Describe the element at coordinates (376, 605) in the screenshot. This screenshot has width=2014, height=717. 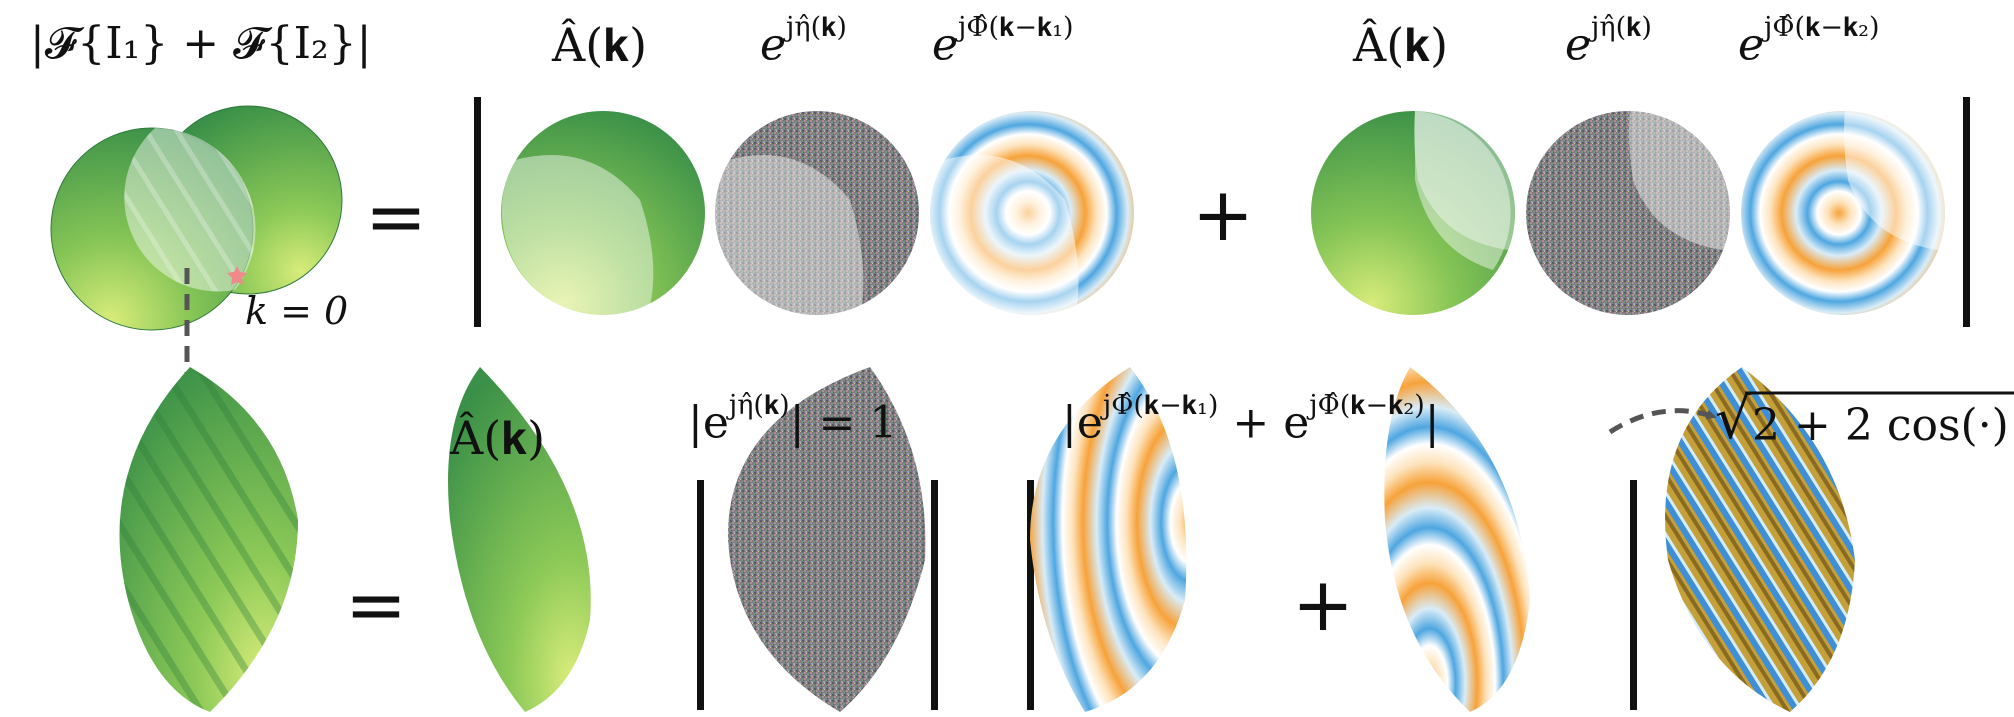
I see `equals-sign-bottom: =` at that location.